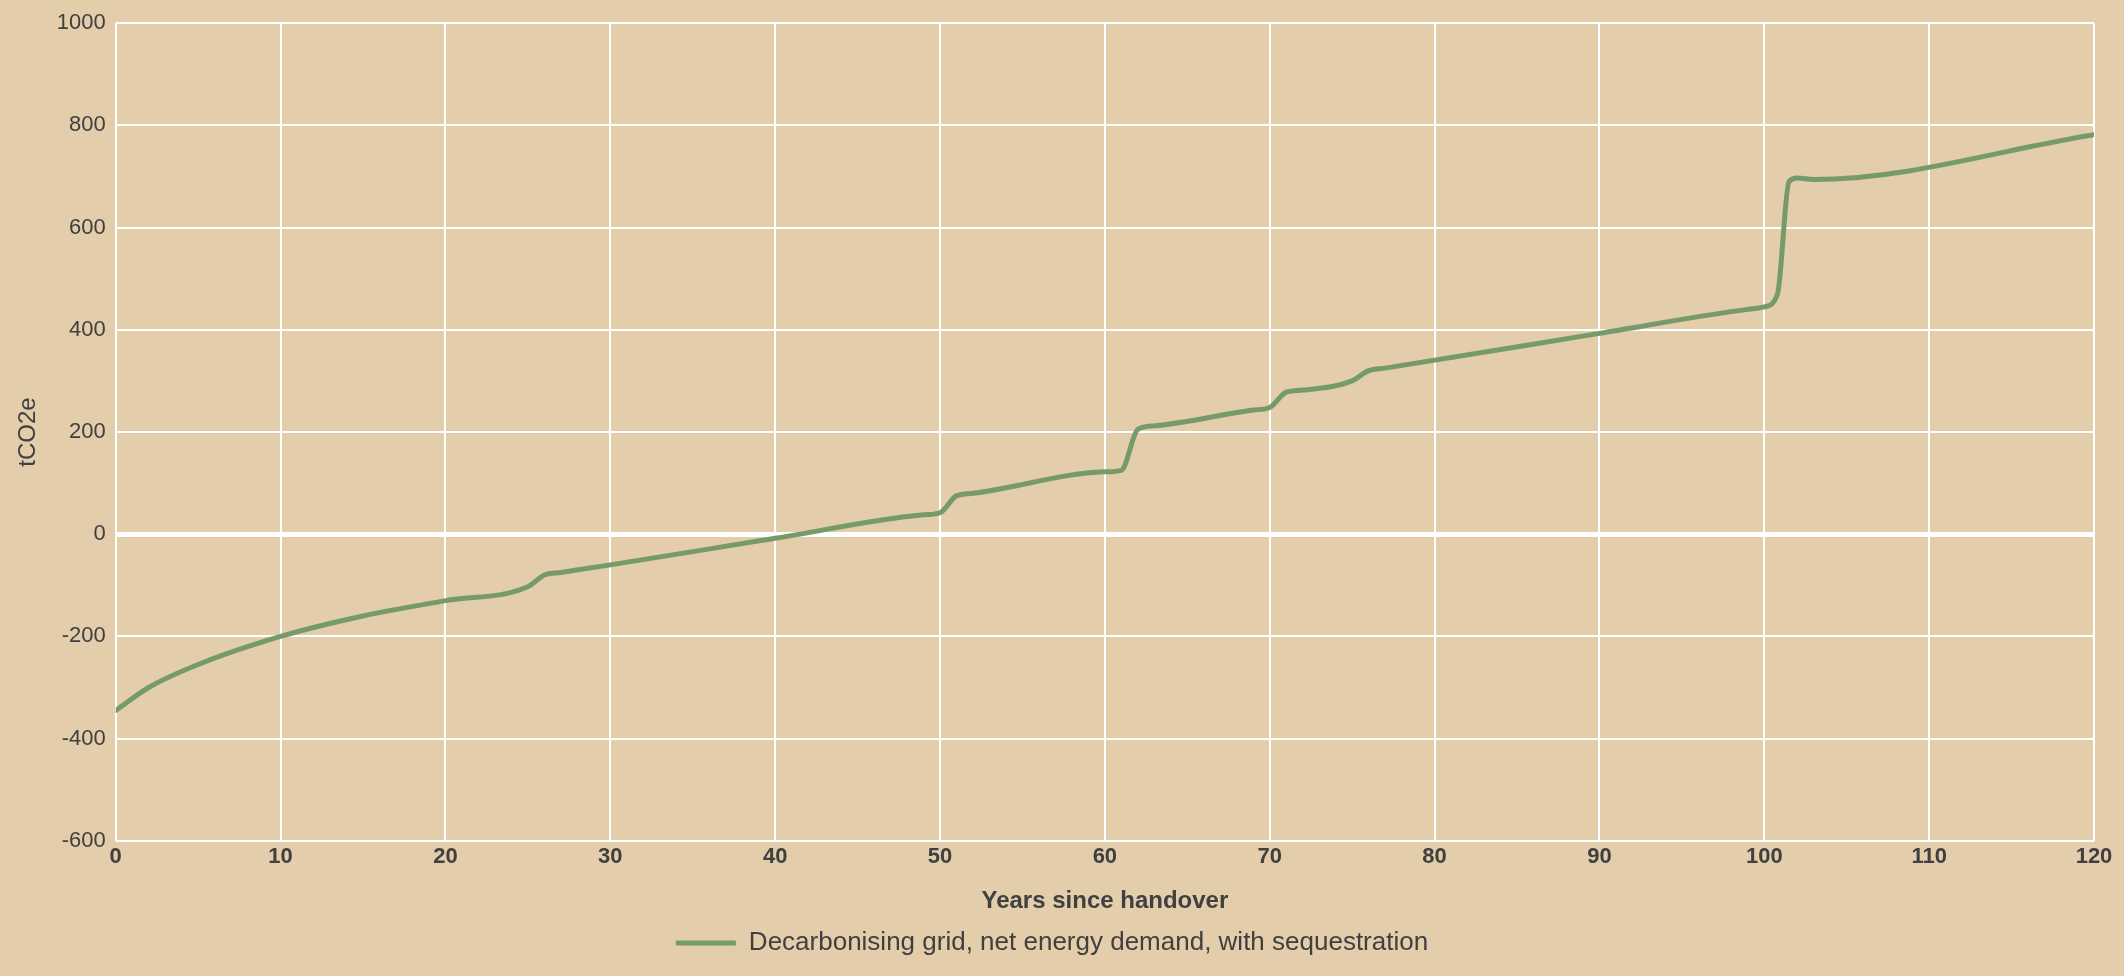 The image size is (2124, 976). Describe the element at coordinates (1105, 900) in the screenshot. I see `x-axis-title: Years since handover` at that location.